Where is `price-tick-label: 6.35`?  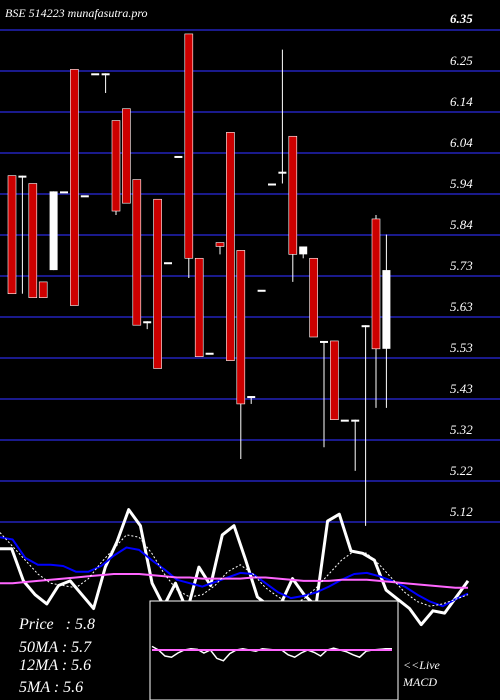 price-tick-label: 6.35 is located at coordinates (461, 18).